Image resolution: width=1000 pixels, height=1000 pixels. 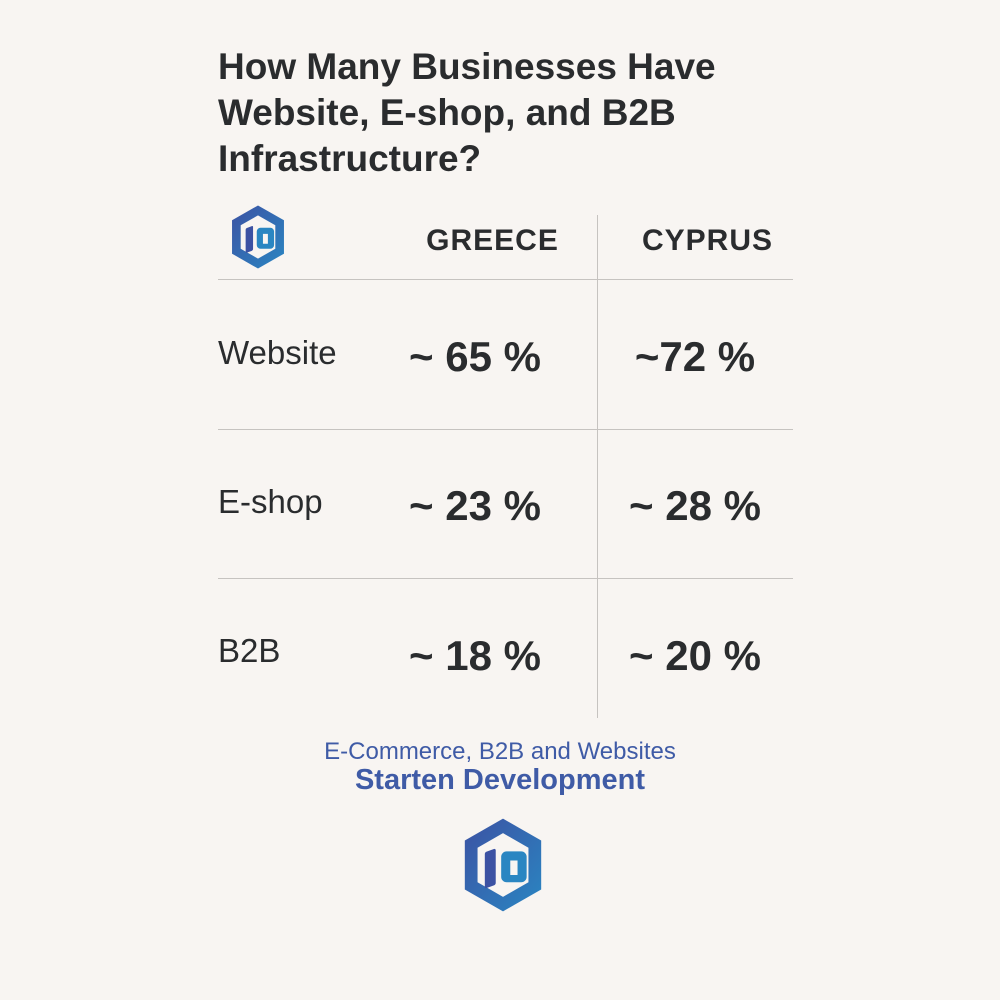 What do you see at coordinates (475, 655) in the screenshot?
I see `cell-b2b-greece: ~ 18 %` at bounding box center [475, 655].